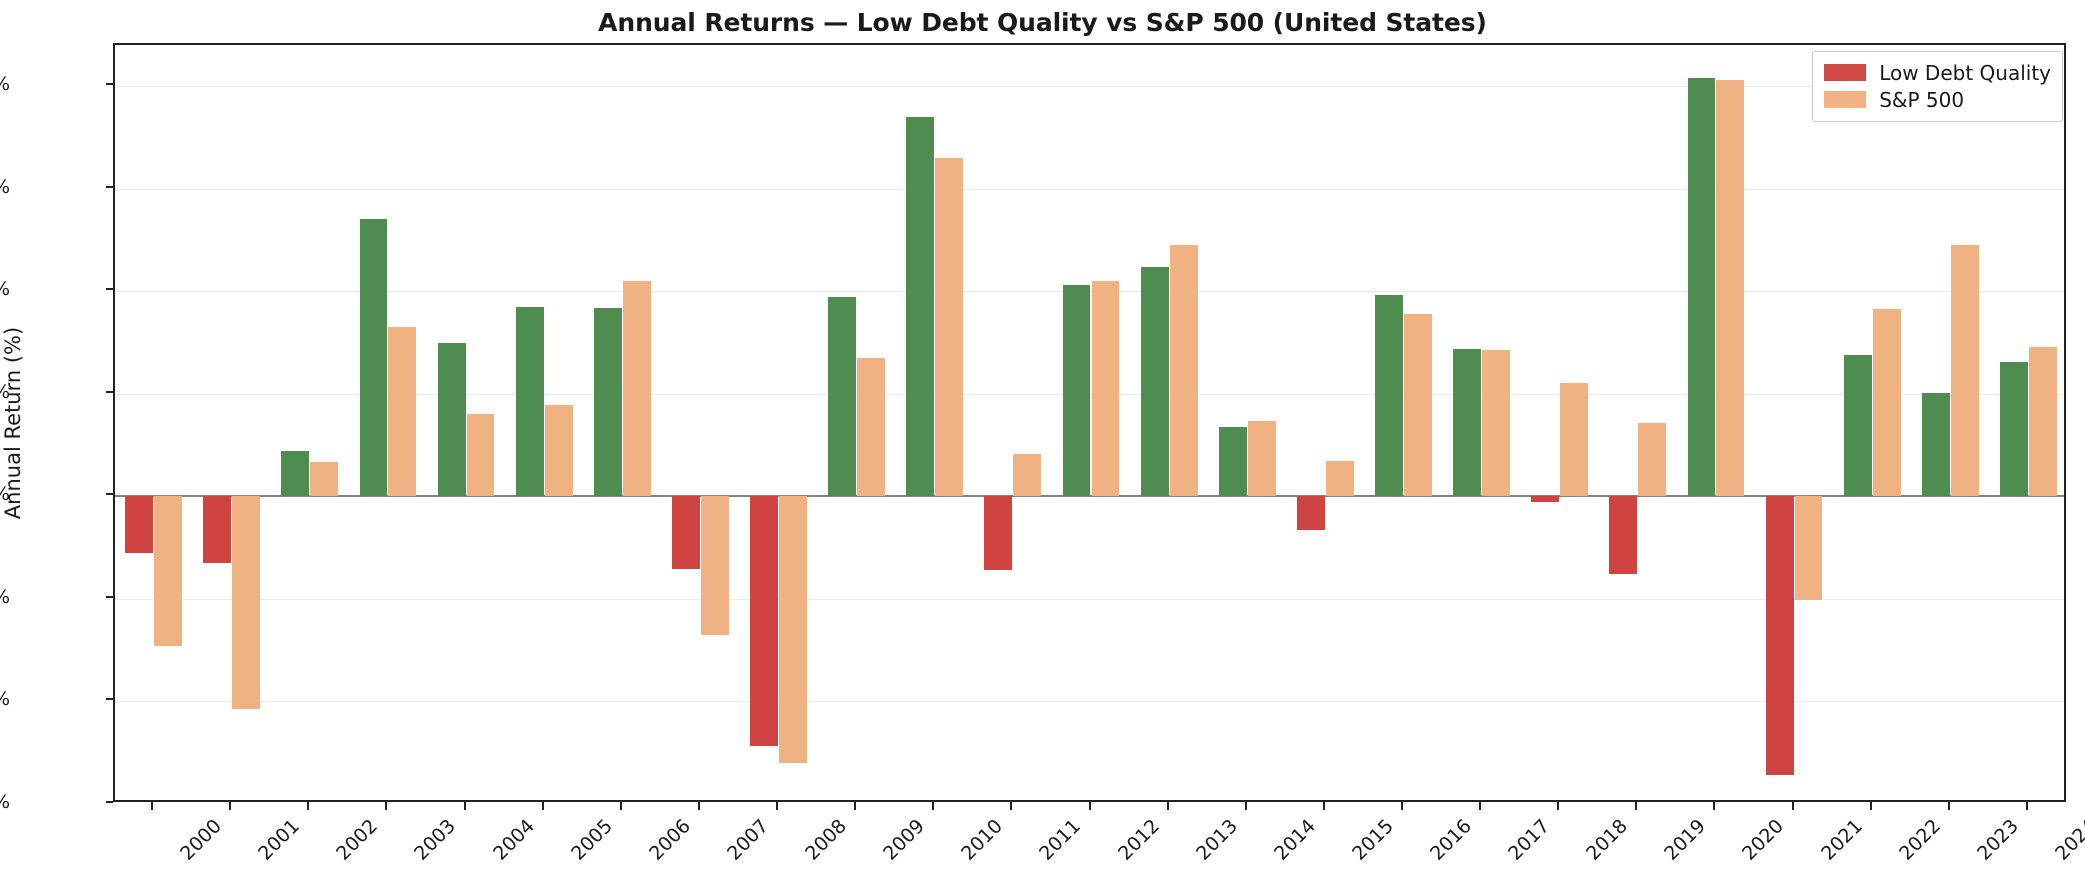  Describe the element at coordinates (513, 840) in the screenshot. I see `x-tick-label-2004: 2004` at that location.